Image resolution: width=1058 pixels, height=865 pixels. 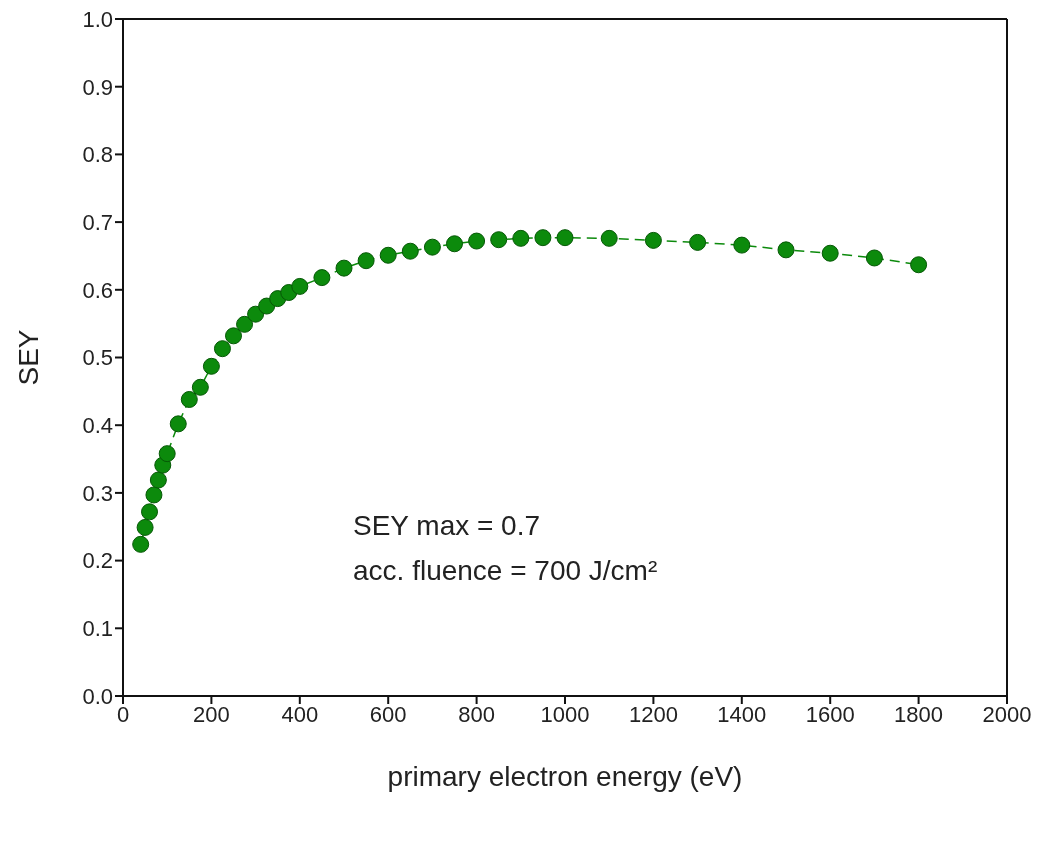 I want to click on x-tick-label: 0, so click(x=123, y=714).